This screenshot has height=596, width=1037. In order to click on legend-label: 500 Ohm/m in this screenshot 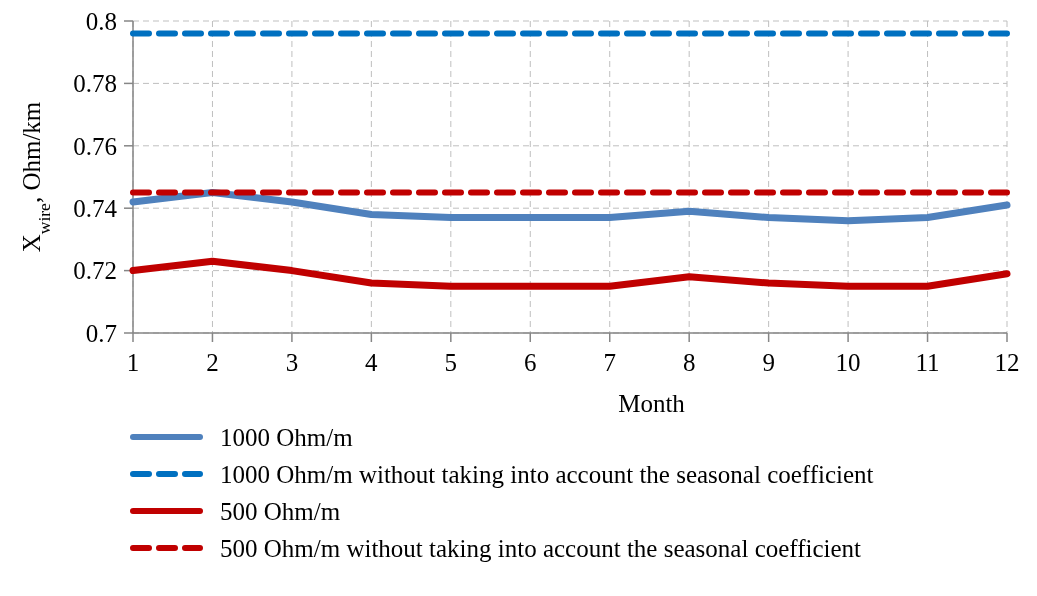, I will do `click(280, 511)`.